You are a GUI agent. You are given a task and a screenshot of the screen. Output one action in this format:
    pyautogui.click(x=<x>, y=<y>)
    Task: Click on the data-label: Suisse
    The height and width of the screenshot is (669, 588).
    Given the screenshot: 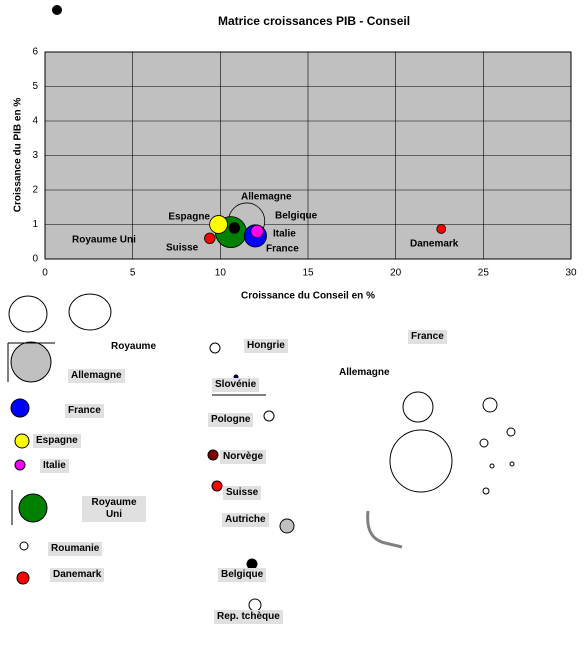 What is the action you would take?
    pyautogui.click(x=182, y=248)
    